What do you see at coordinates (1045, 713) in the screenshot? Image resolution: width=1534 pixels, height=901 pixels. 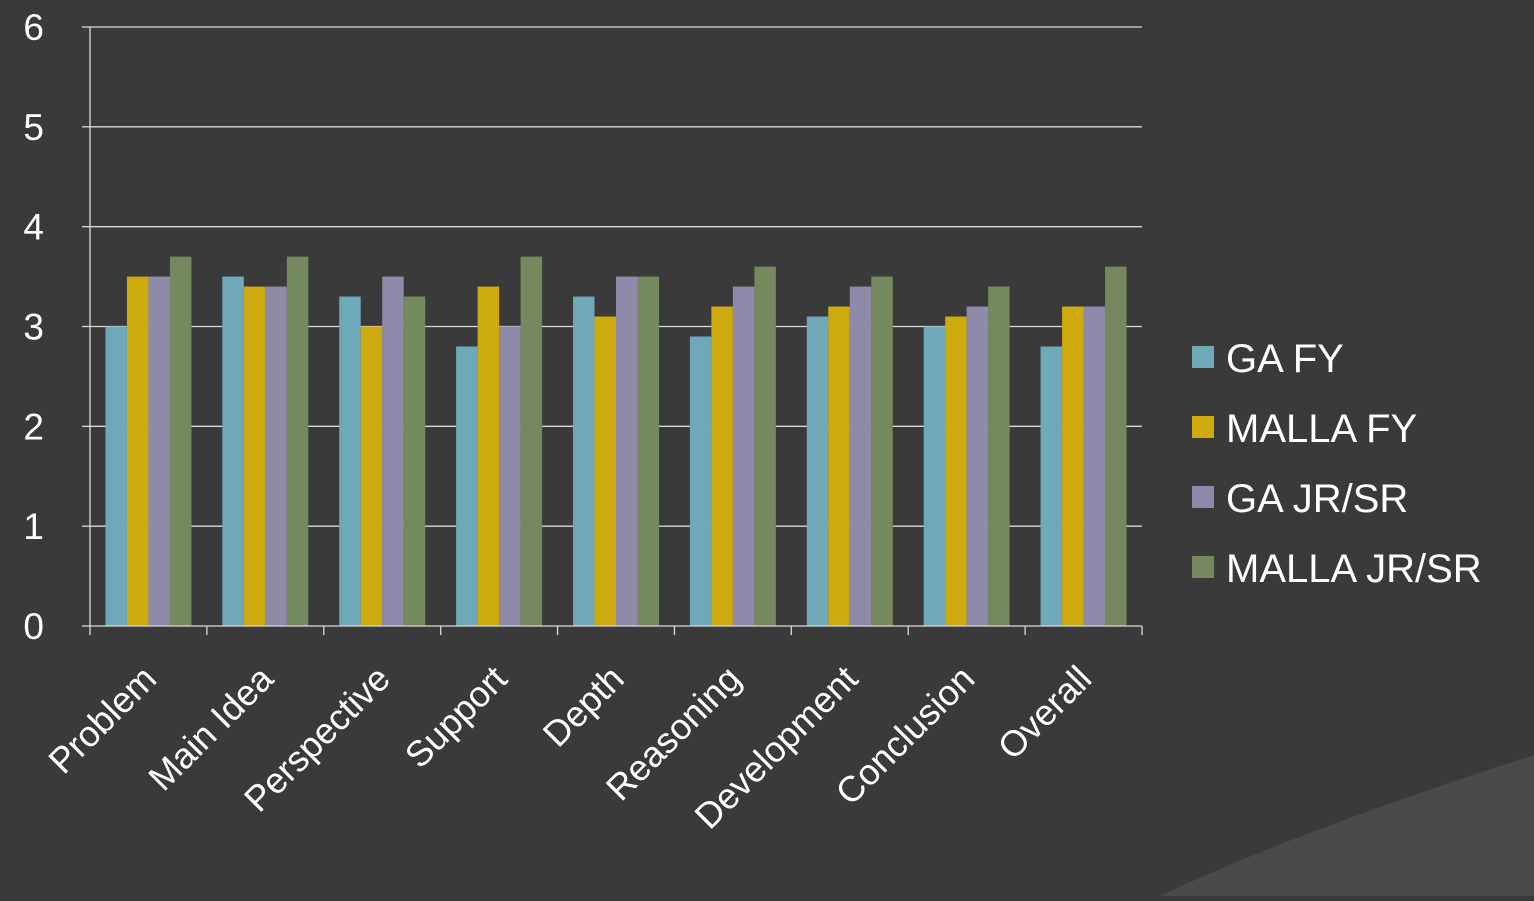 I see `x-tick-label: Overall` at bounding box center [1045, 713].